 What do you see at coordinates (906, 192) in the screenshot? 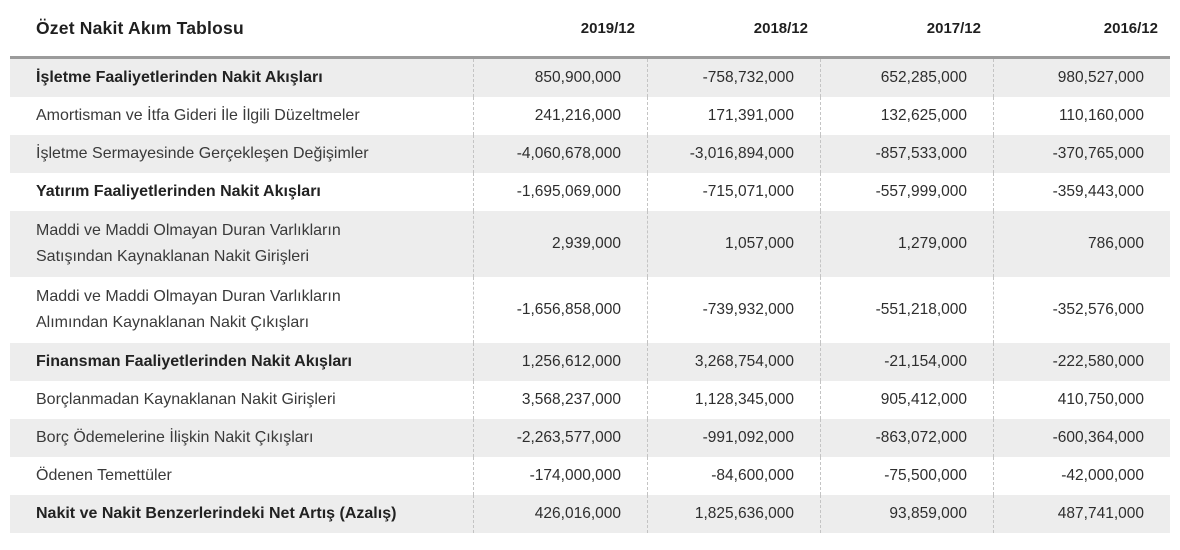
I see `value-cell: -557,999,000` at bounding box center [906, 192].